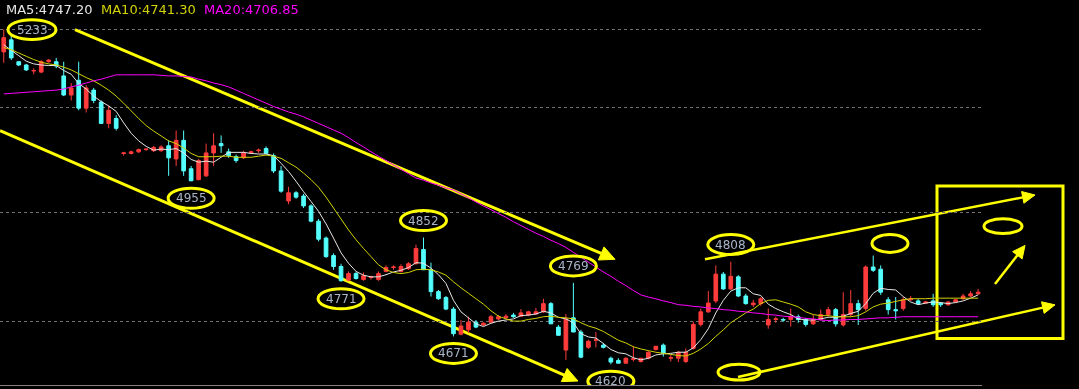 This screenshot has height=389, width=1079. I want to click on annotation: 5233, so click(32, 30).